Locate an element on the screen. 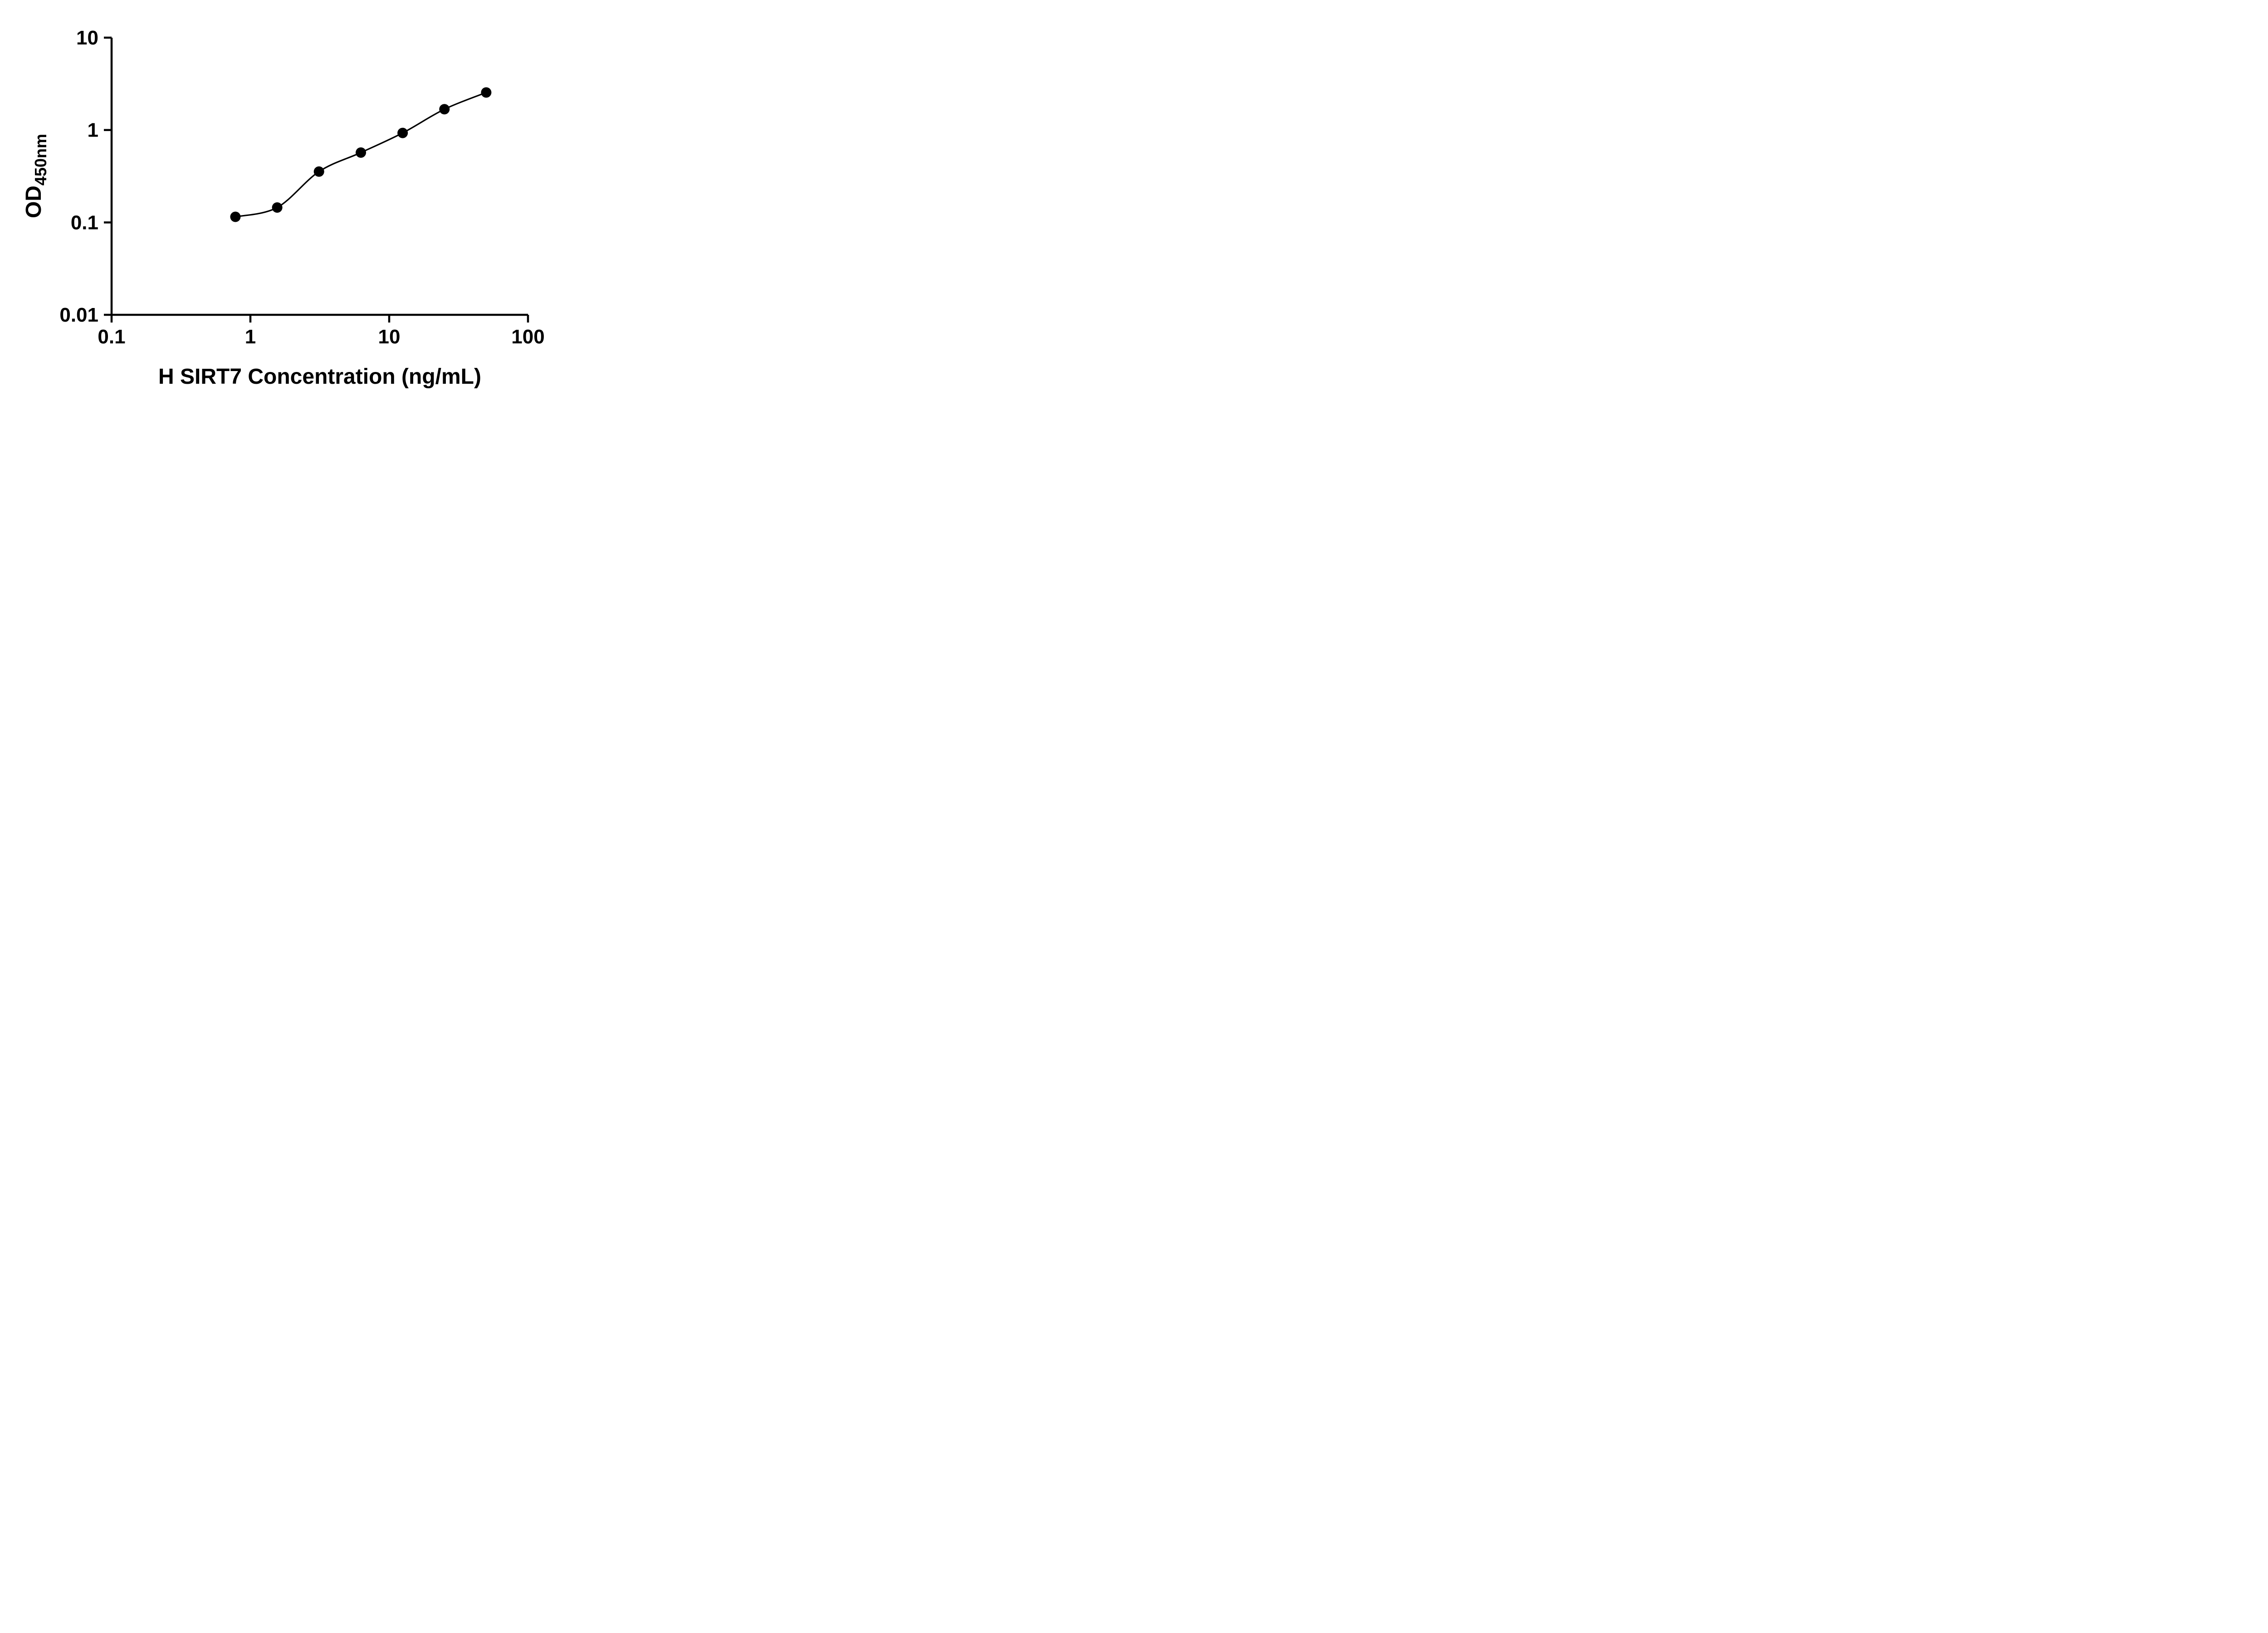 The image size is (2268, 1633). y-axis-title-main: OD is located at coordinates (34, 202).